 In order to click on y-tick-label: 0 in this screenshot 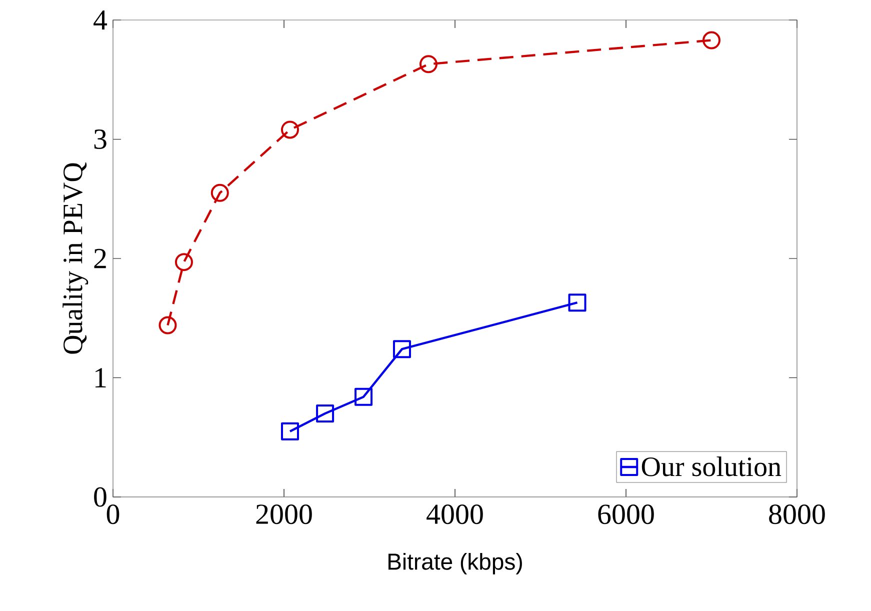, I will do `click(100, 497)`.